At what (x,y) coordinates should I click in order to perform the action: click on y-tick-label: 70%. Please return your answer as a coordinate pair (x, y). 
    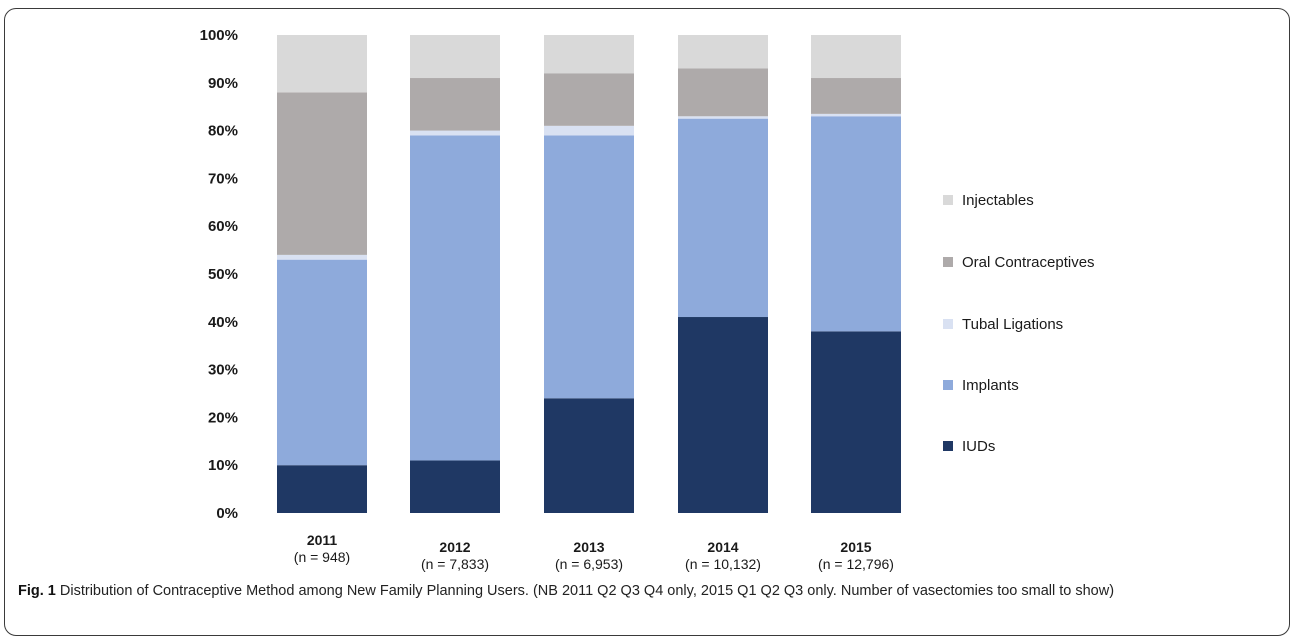
    Looking at the image, I should click on (223, 178).